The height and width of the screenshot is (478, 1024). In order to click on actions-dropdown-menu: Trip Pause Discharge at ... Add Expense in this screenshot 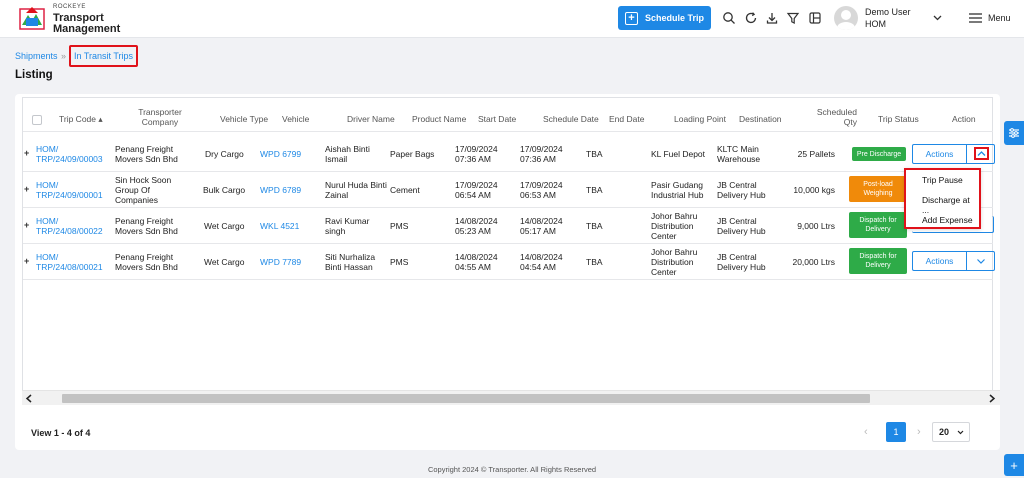, I will do `click(942, 198)`.